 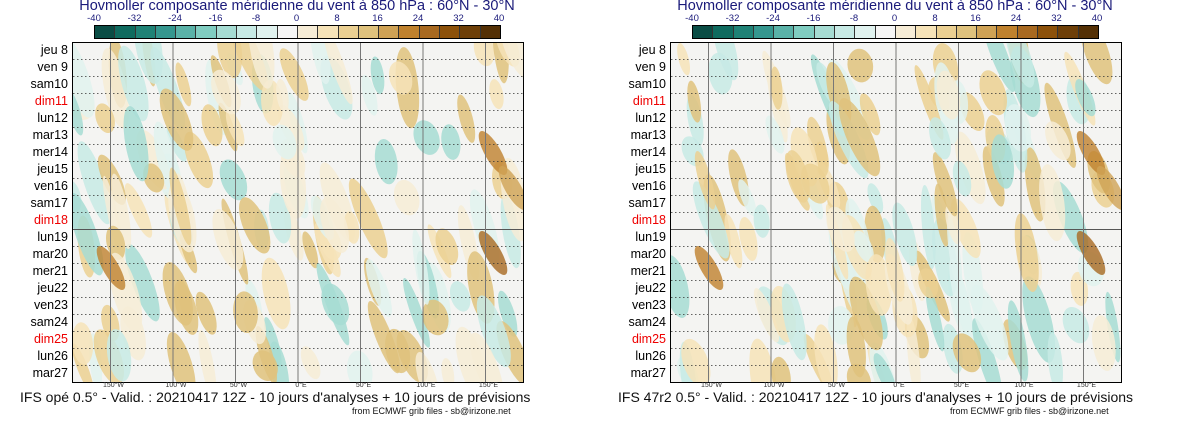 What do you see at coordinates (650, 356) in the screenshot?
I see `day-label: lun26` at bounding box center [650, 356].